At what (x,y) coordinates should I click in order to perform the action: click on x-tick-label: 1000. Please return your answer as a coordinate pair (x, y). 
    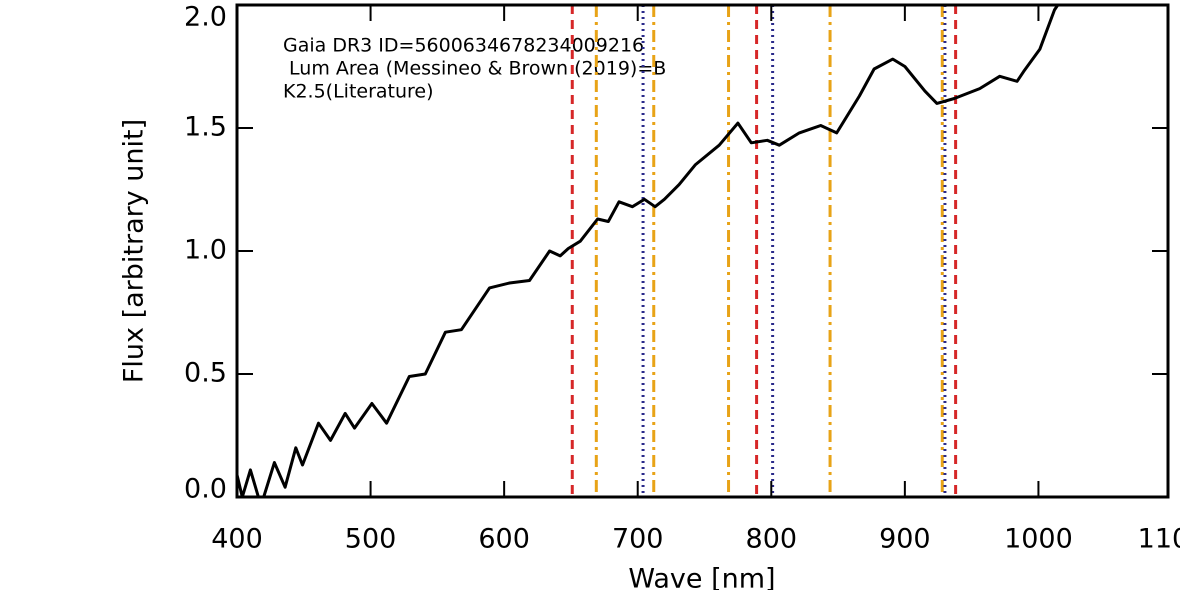
    Looking at the image, I should click on (1038, 539).